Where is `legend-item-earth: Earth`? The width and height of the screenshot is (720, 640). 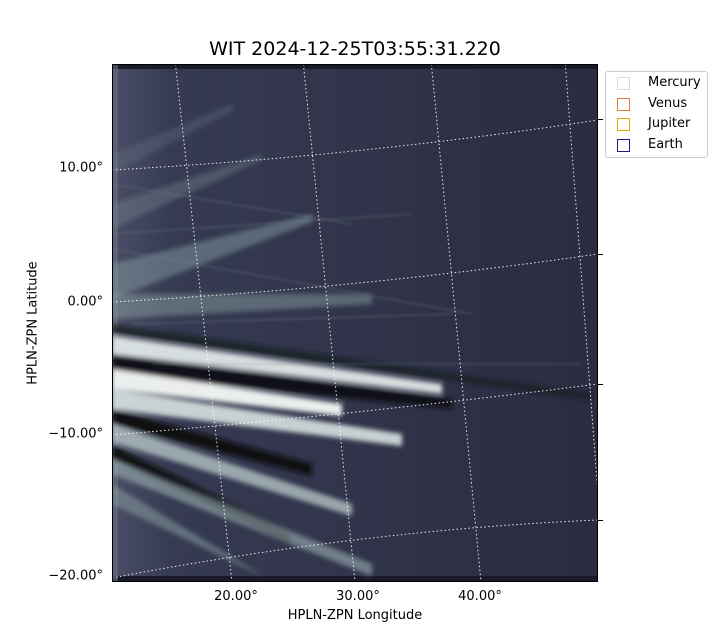 legend-item-earth: Earth is located at coordinates (661, 145).